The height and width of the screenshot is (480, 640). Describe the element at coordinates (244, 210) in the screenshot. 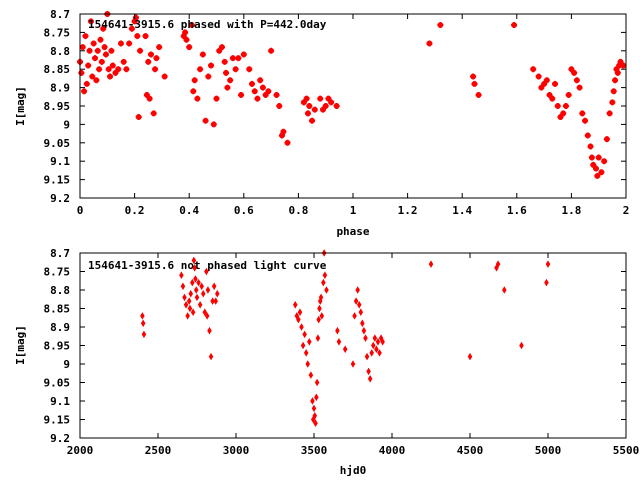

I see `x-tick-label: 0.6` at that location.